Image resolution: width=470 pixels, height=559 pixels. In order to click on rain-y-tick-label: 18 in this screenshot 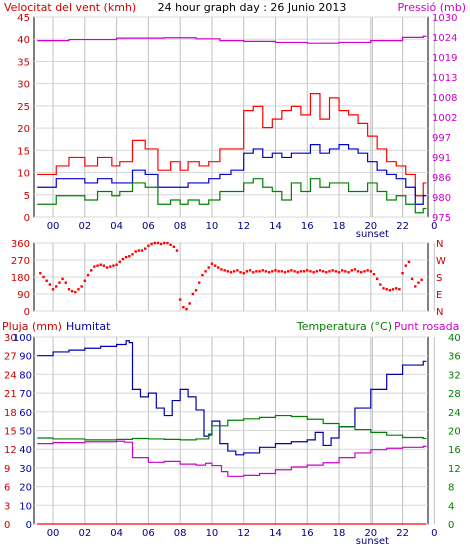, I will do `click(10, 413)`.